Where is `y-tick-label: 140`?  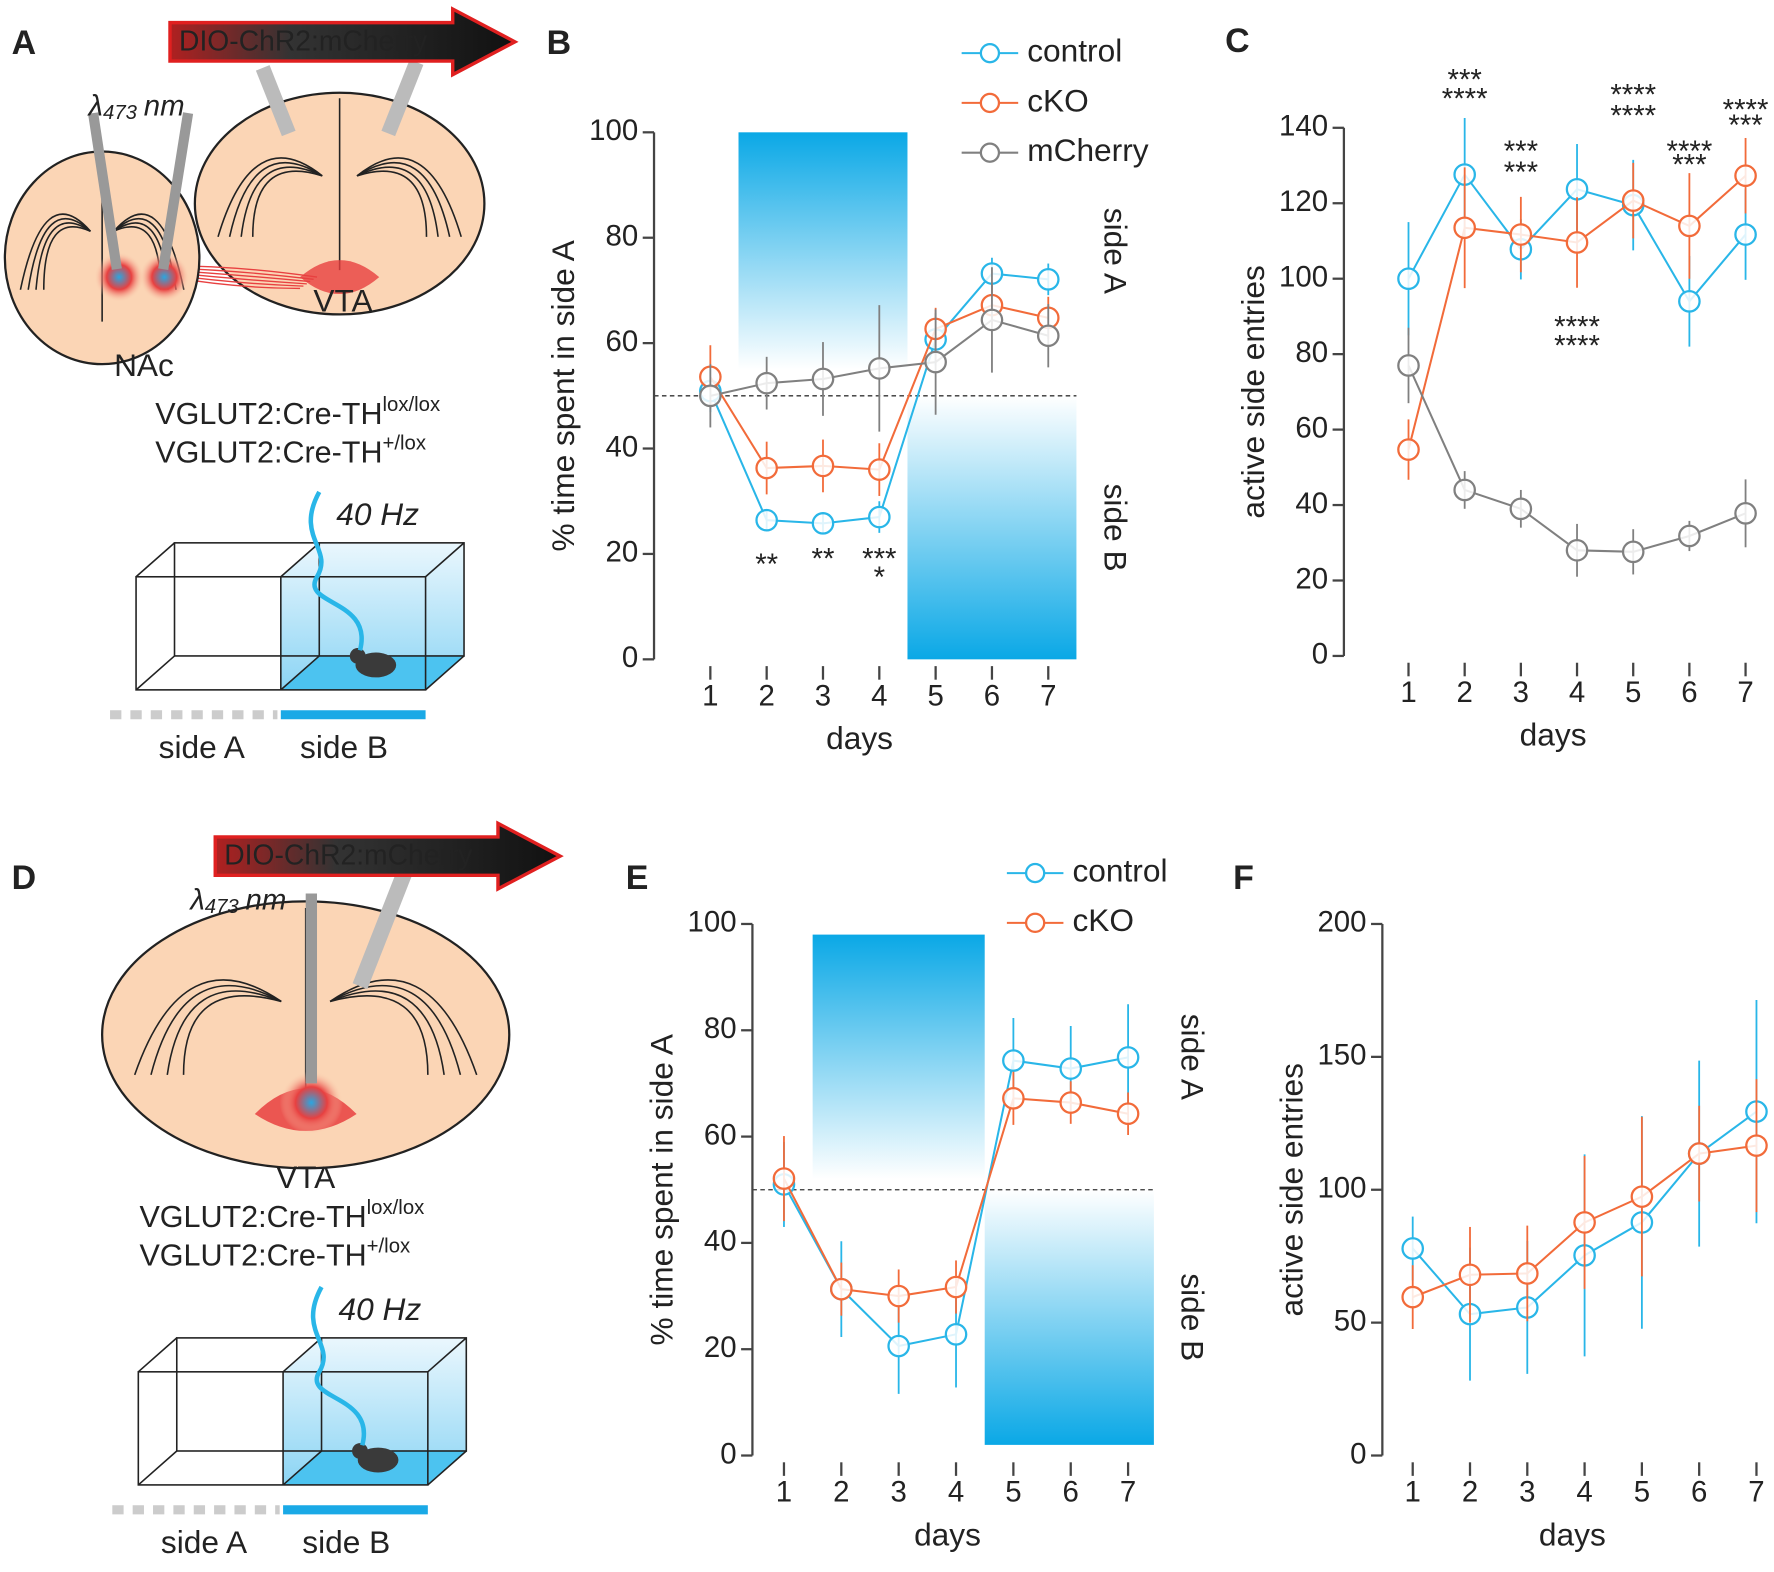
y-tick-label: 140 is located at coordinates (1303, 126).